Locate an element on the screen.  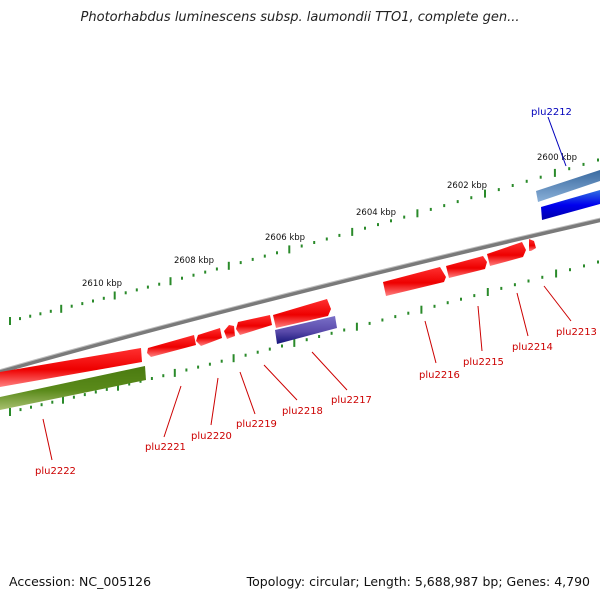
gene-label-plu2219: plu2219 is located at coordinates (256, 424).